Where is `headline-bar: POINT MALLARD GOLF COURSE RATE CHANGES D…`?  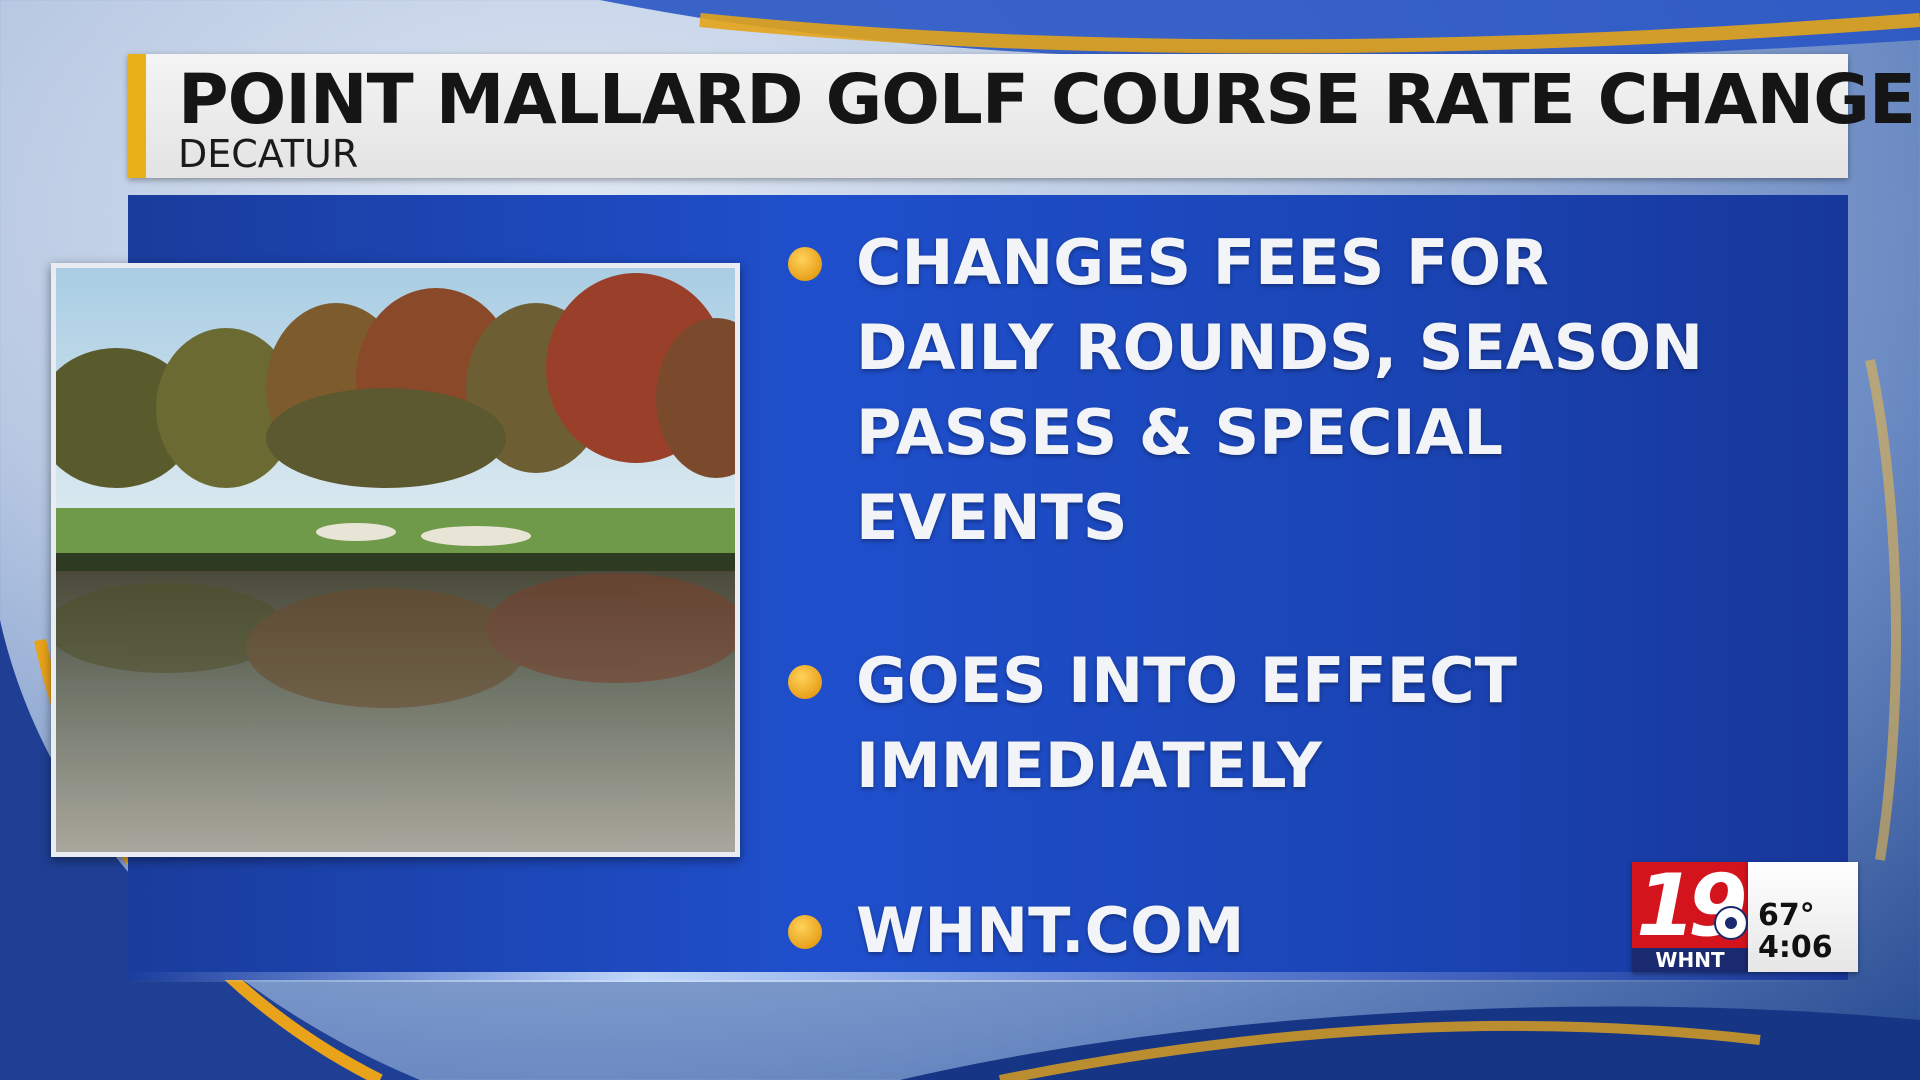 headline-bar: POINT MALLARD GOLF COURSE RATE CHANGES D… is located at coordinates (1024, 116).